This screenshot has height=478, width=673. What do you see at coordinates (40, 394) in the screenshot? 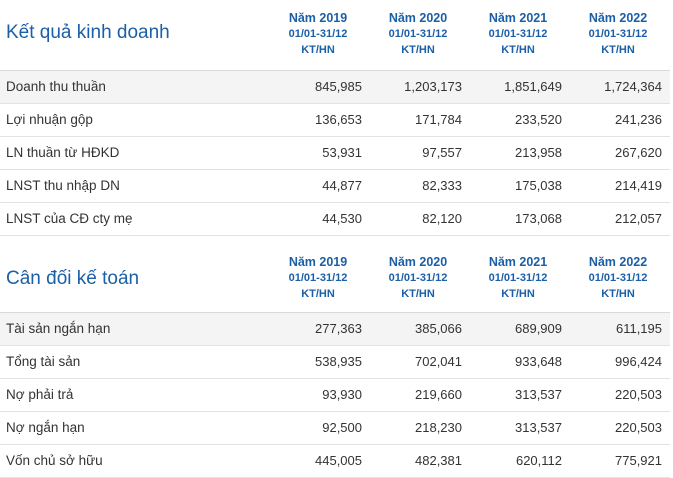
I see `row-label: Nợ phải trả` at bounding box center [40, 394].